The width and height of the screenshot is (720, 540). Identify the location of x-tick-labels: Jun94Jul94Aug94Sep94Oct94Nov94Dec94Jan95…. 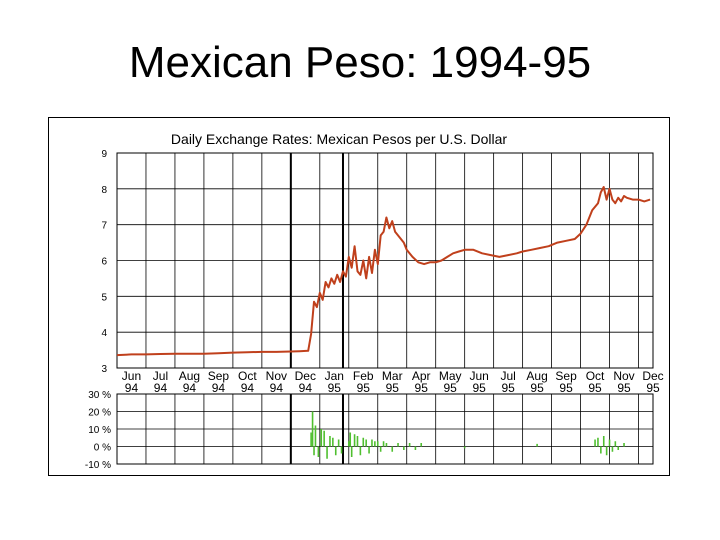
(393, 382).